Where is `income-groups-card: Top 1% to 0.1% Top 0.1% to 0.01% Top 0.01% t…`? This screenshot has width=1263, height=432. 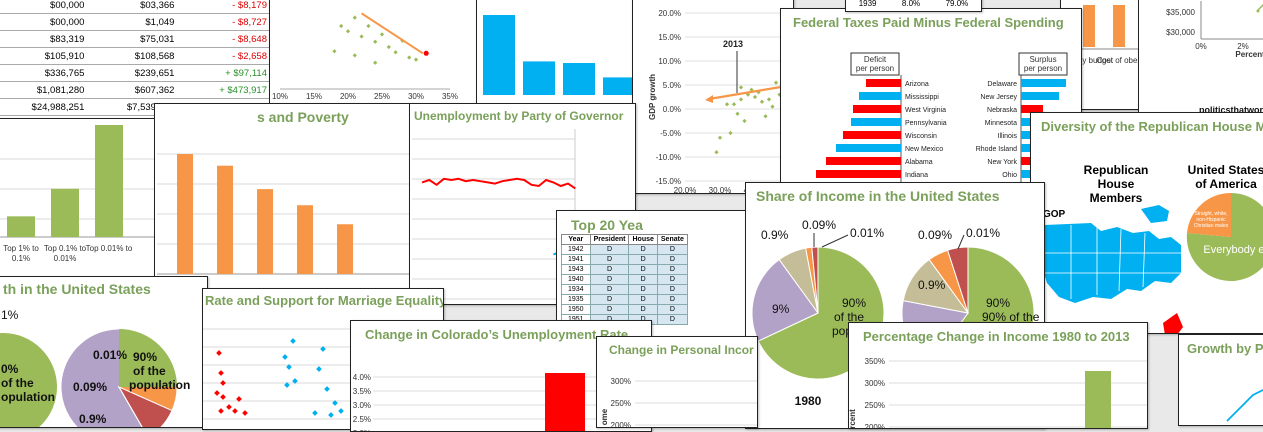 income-groups-card: Top 1% to 0.1% Top 0.1% to 0.01% Top 0.01% t… is located at coordinates (79, 204).